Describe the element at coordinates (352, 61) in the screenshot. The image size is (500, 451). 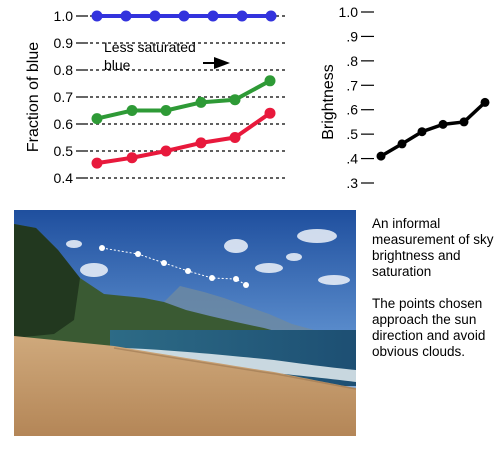
I see `y-tick-label: .8` at that location.